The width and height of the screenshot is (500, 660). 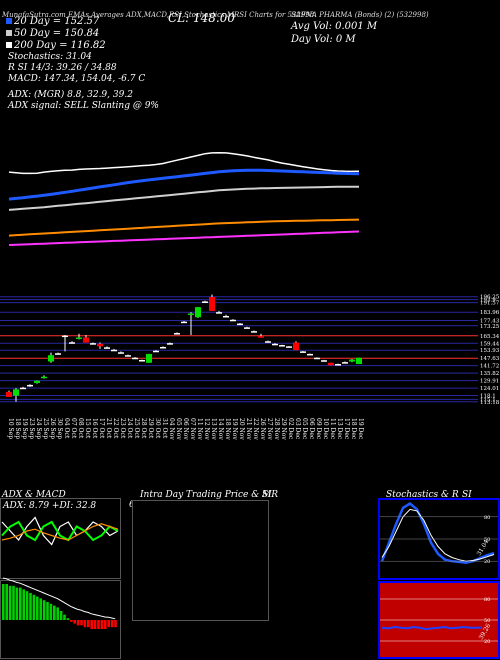 What do you see at coordinates (467, 495) in the screenshot?
I see `stoch-rsi-si: SI` at bounding box center [467, 495].